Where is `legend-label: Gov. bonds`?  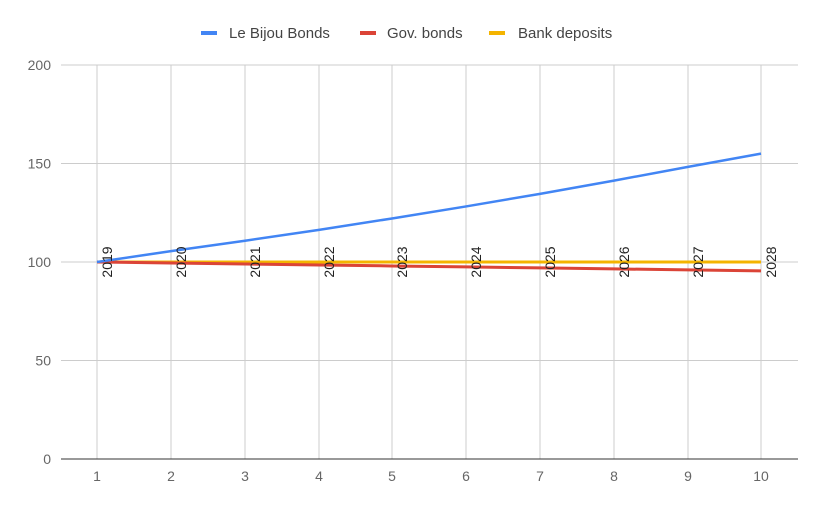
legend-label: Gov. bonds is located at coordinates (425, 33).